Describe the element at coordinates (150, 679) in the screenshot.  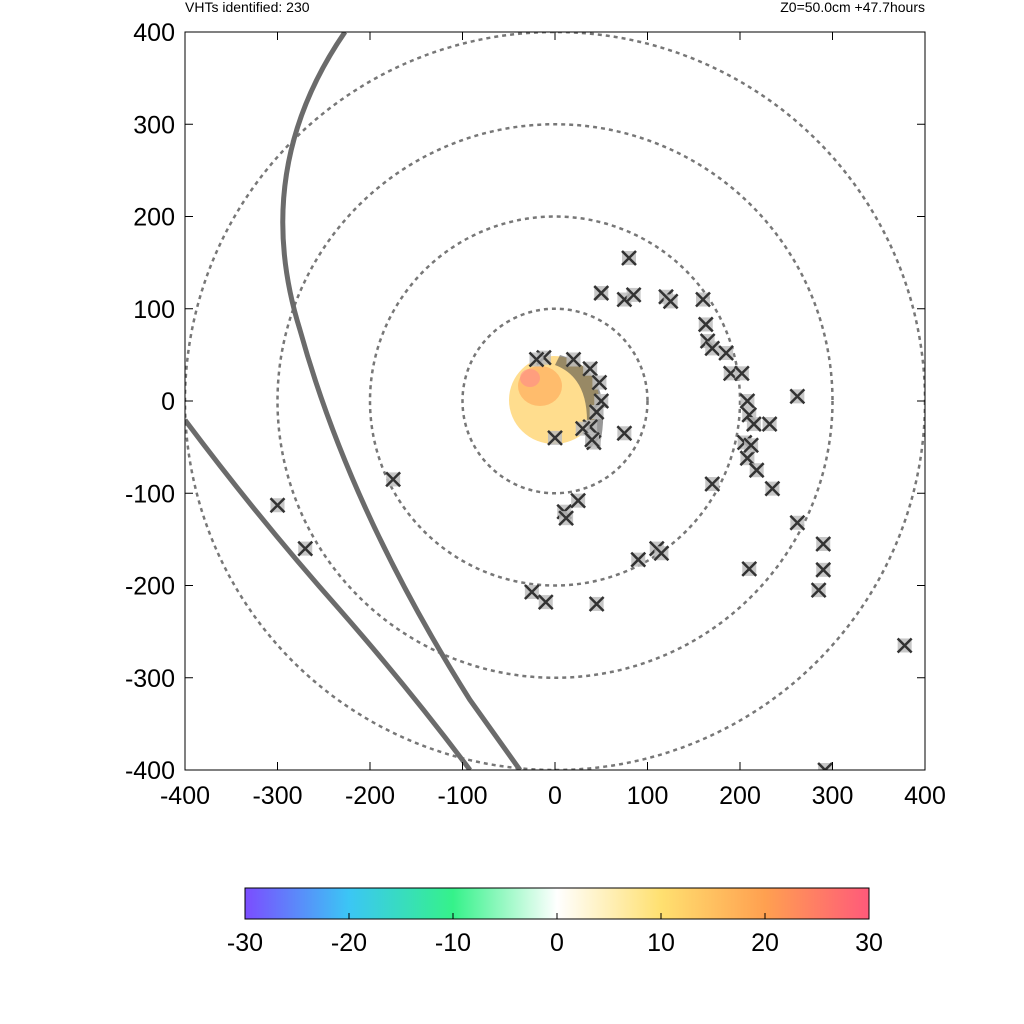
I see `y-tick-label: -300` at that location.